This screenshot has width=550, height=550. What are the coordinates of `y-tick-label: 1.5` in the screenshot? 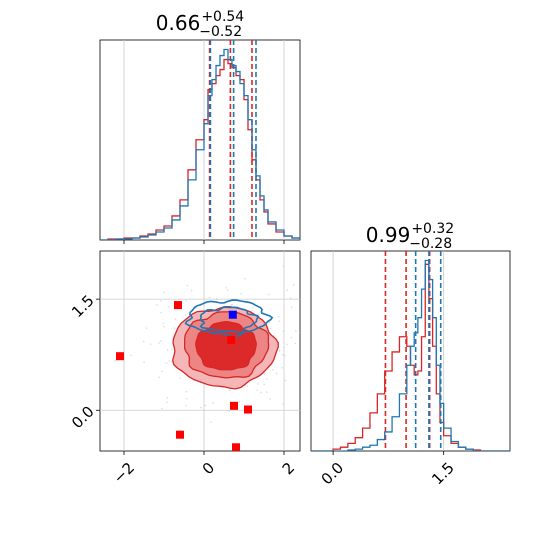 It's located at (83, 306).